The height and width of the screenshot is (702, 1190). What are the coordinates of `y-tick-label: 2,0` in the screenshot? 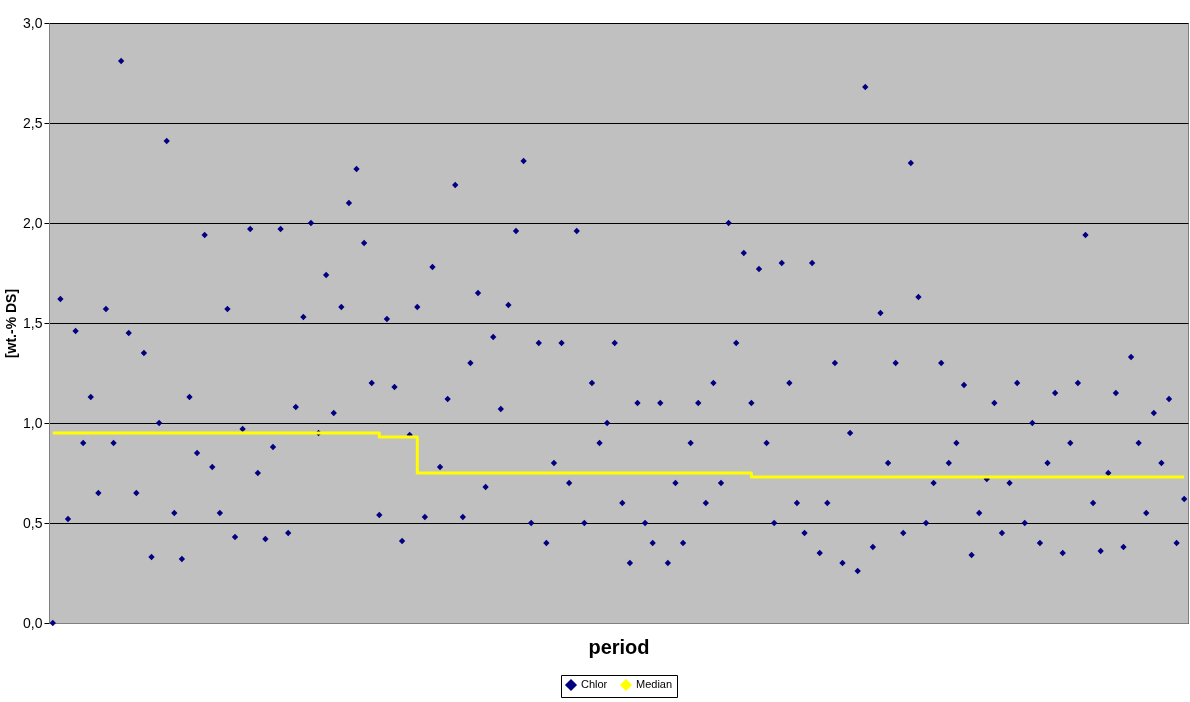 It's located at (33, 222).